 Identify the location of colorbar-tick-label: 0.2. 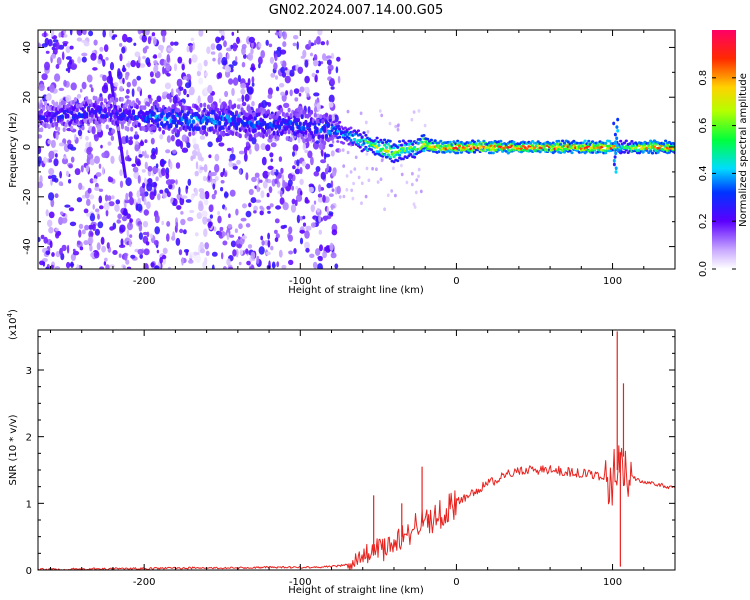
(703, 221).